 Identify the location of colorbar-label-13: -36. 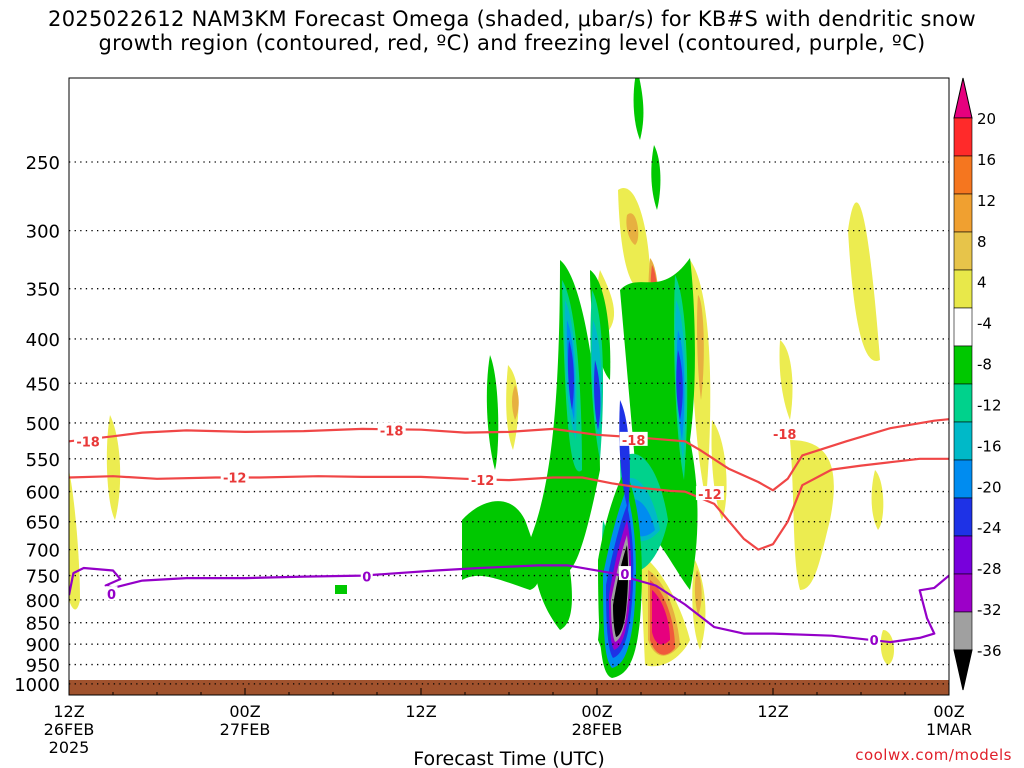
(989, 651).